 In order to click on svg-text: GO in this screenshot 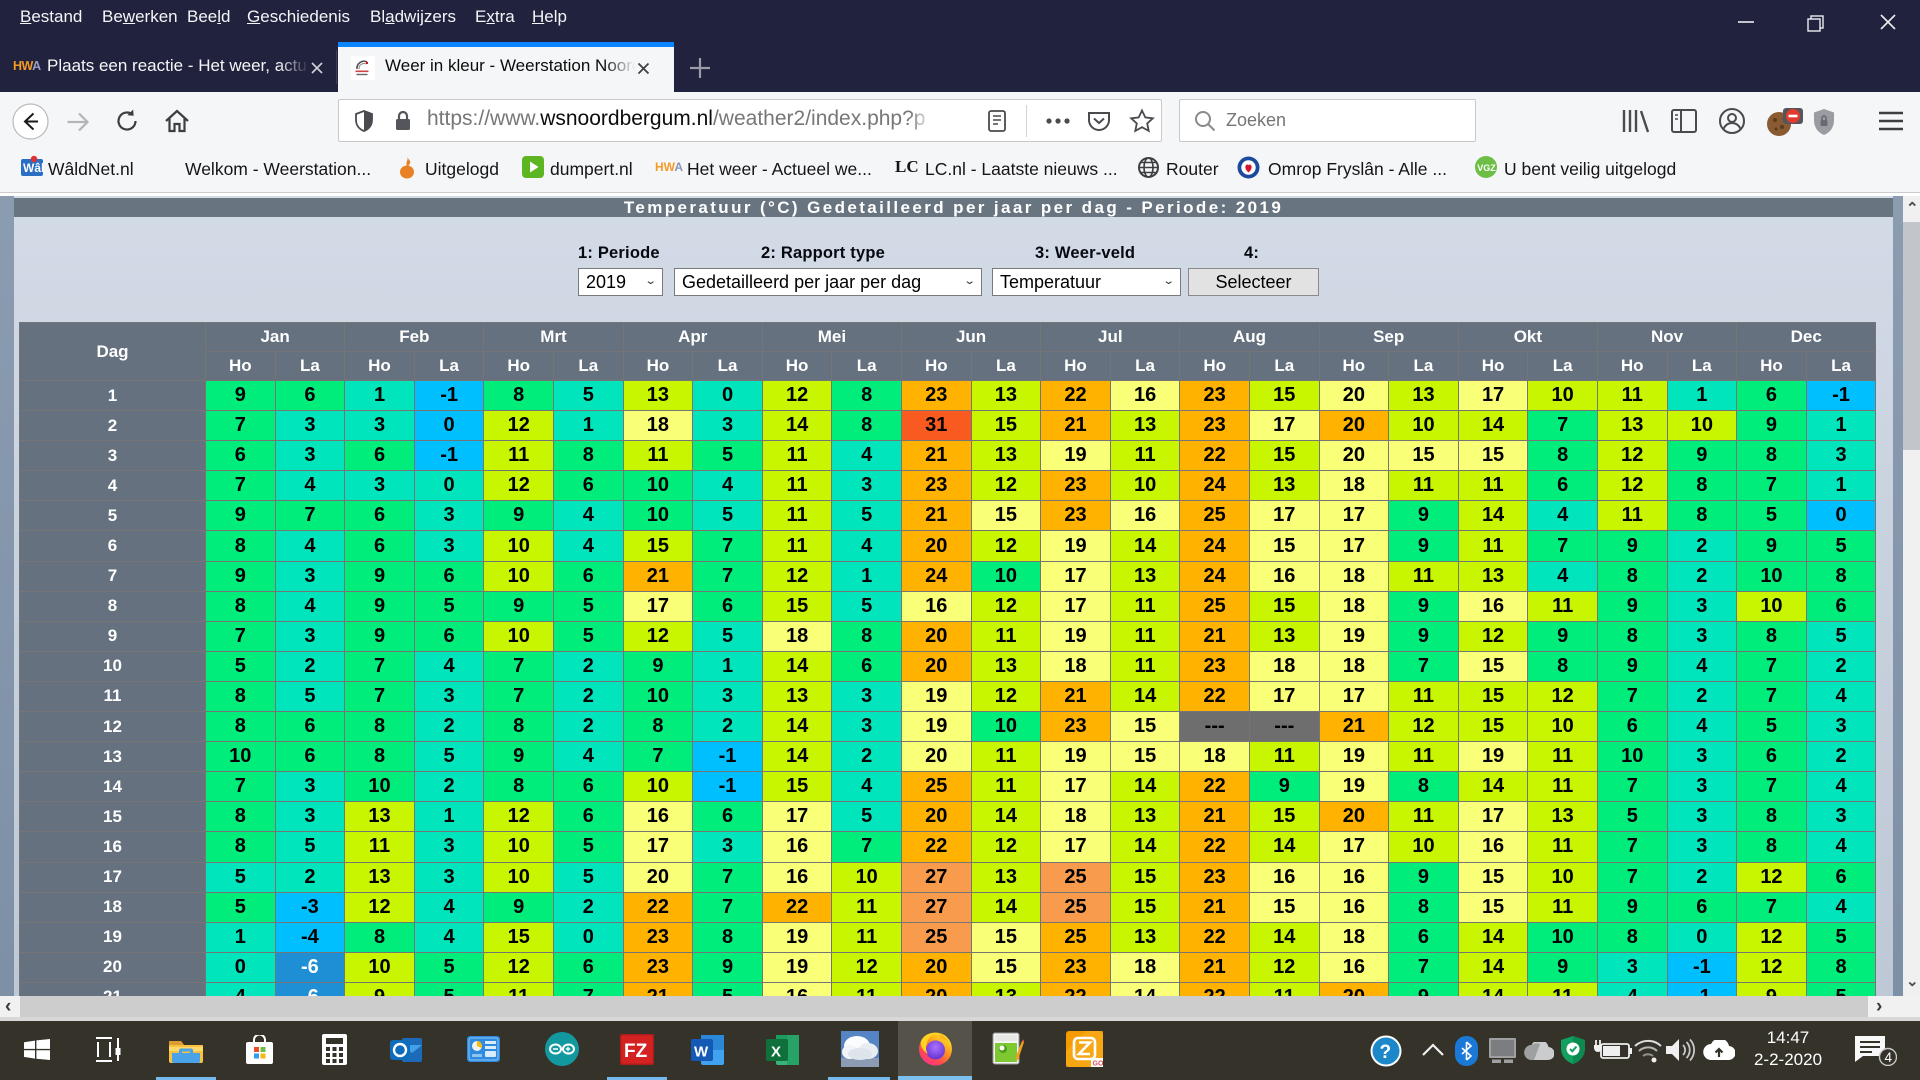, I will do `click(1098, 1064)`.